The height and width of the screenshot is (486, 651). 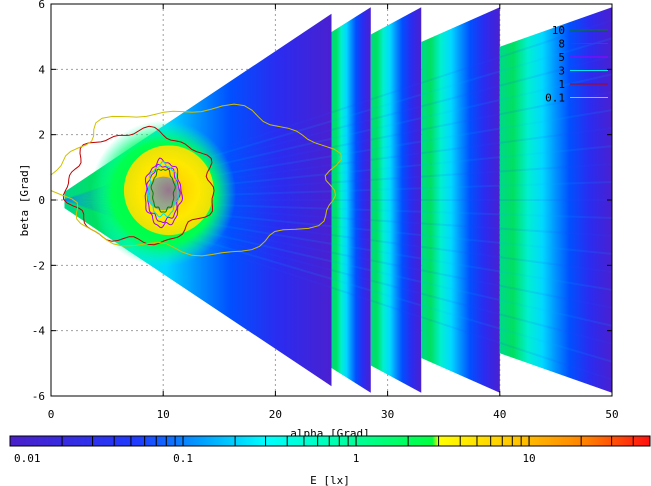 What do you see at coordinates (163, 414) in the screenshot?
I see `x-tick-label: 10` at bounding box center [163, 414].